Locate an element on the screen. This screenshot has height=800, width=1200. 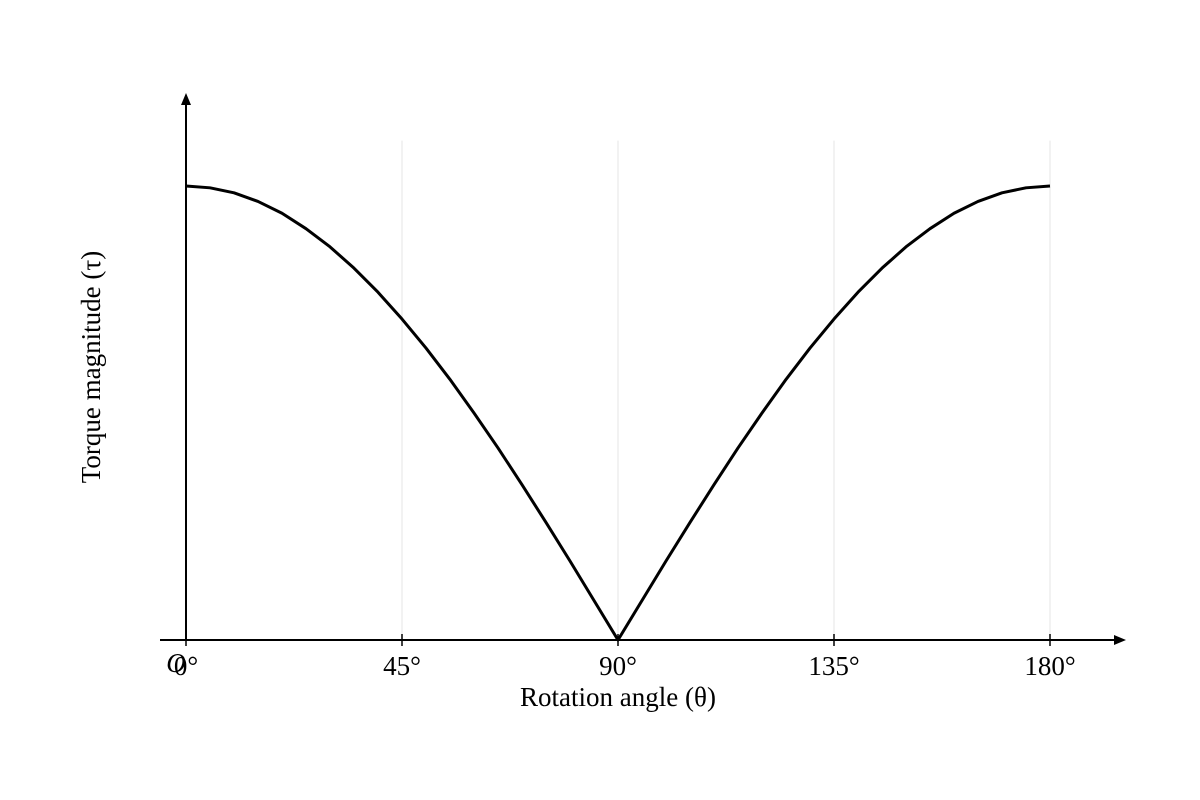
x-tick-label: 90° is located at coordinates (618, 666).